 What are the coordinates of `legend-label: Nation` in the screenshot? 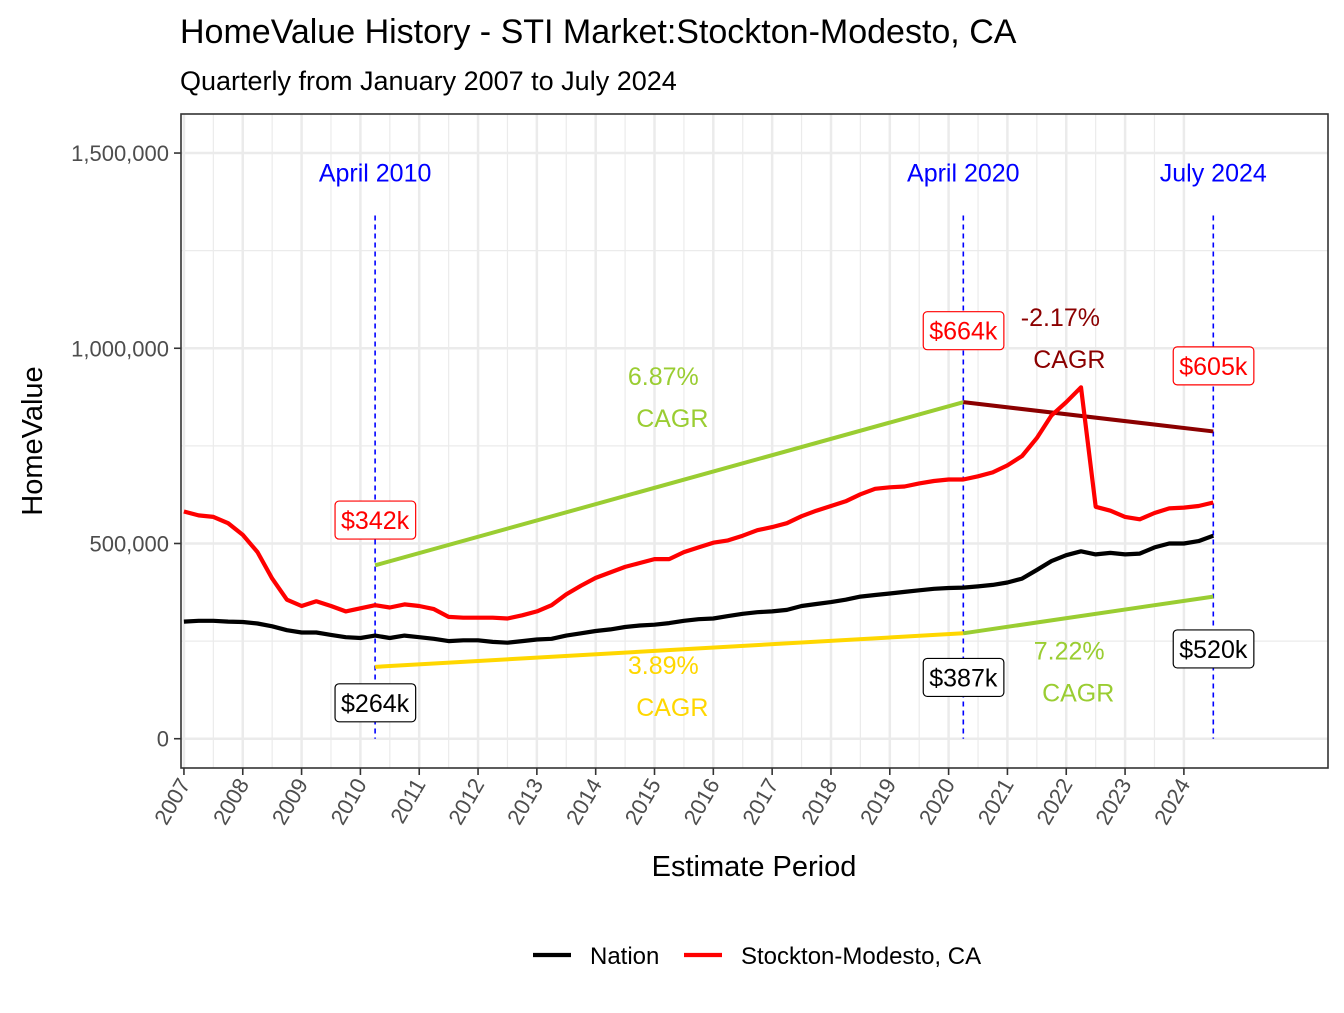 It's located at (624, 956).